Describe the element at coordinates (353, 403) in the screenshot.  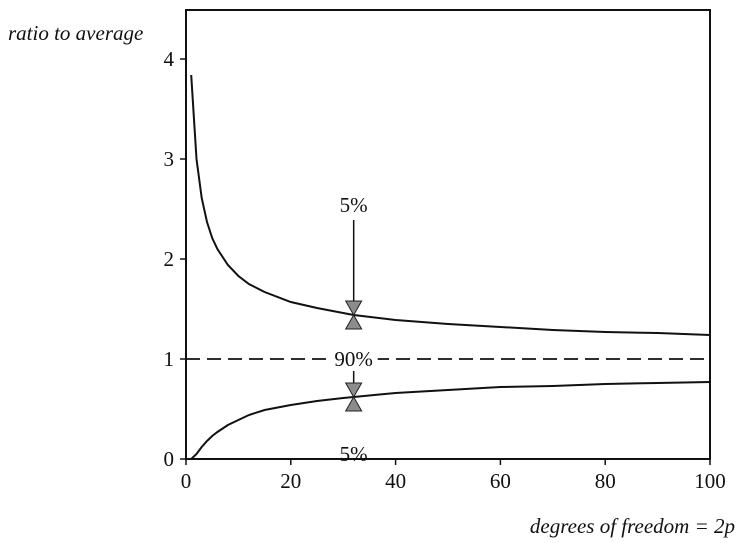
I see `lower-arrow-head-up` at that location.